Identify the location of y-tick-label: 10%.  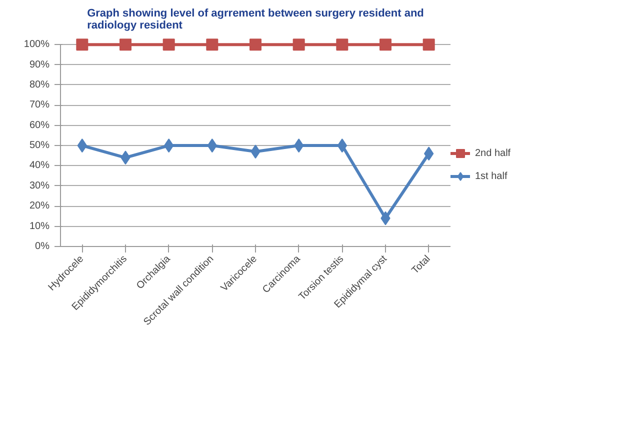
(39, 226).